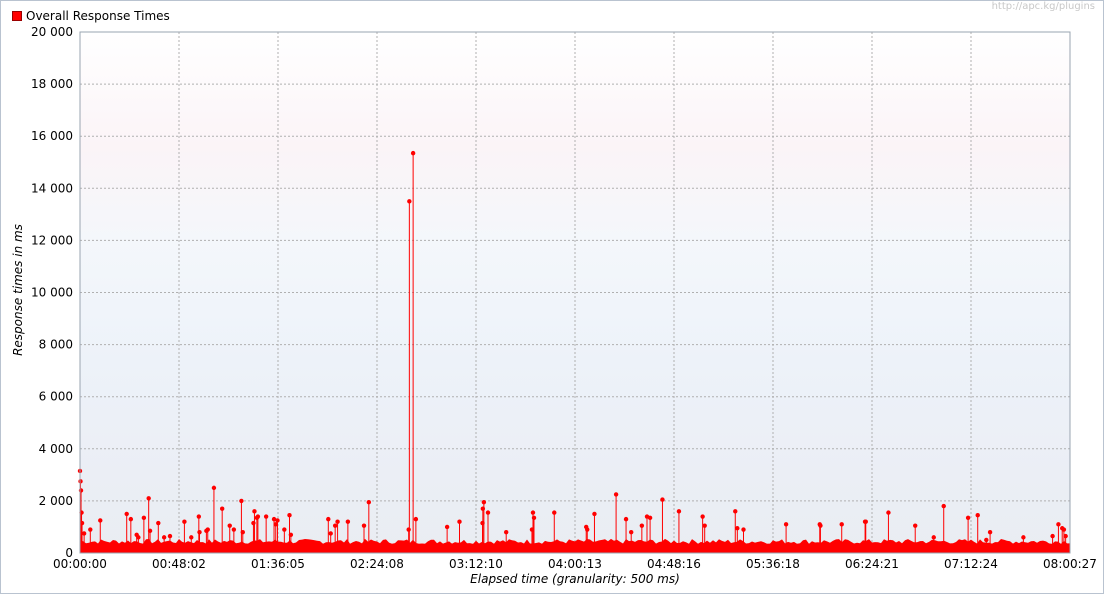  I want to click on y-tick-label: 4 000, so click(56, 449).